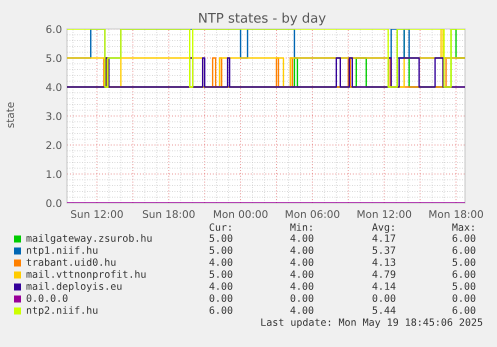  Describe the element at coordinates (371, 323) in the screenshot. I see `text: Last update: Mon May 19 18:45:06 2025` at that location.